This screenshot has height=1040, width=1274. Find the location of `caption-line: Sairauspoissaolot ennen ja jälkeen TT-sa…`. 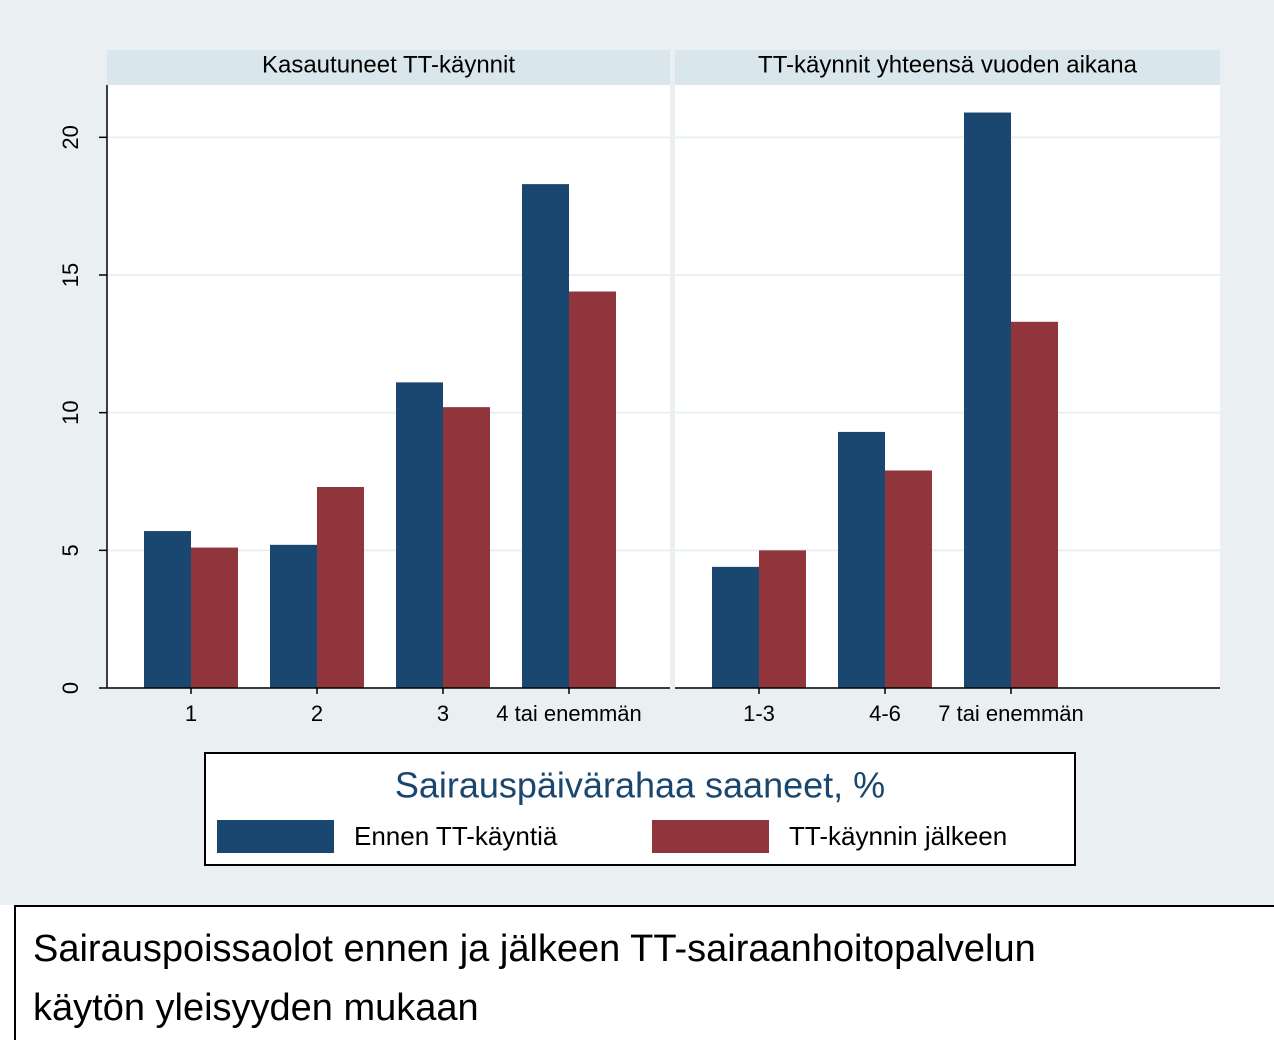

caption-line: Sairauspoissaolot ennen ja jälkeen TT-sa… is located at coordinates (534, 949).